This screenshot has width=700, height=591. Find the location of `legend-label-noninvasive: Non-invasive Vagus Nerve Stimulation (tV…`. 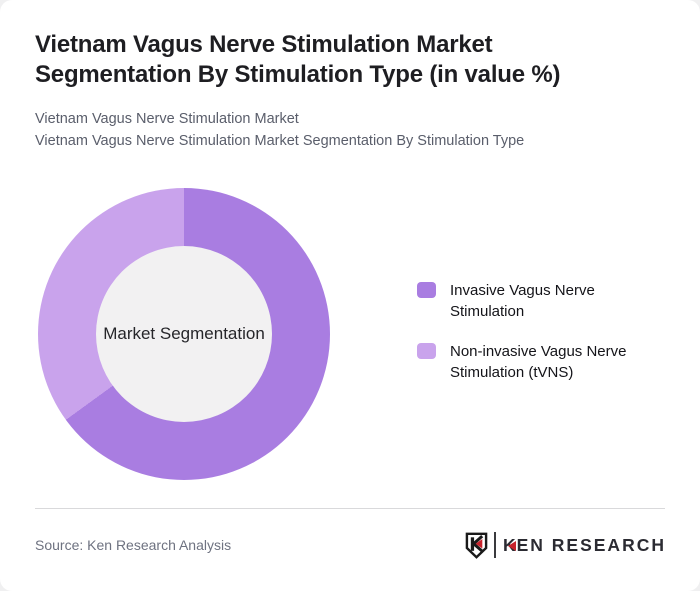

legend-label-noninvasive: Non-invasive Vagus Nerve Stimulation (tV… is located at coordinates (538, 362).